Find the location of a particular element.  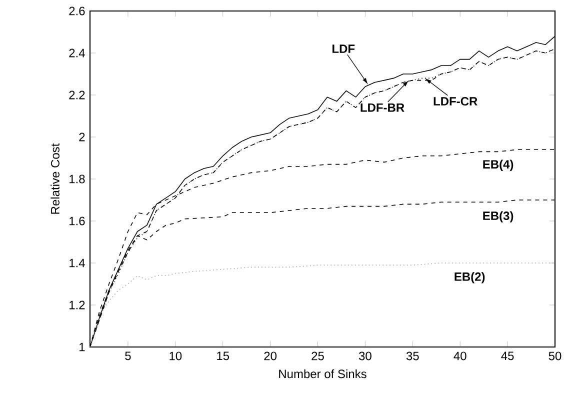

y-tick-label: 2.4 is located at coordinates (77, 53).